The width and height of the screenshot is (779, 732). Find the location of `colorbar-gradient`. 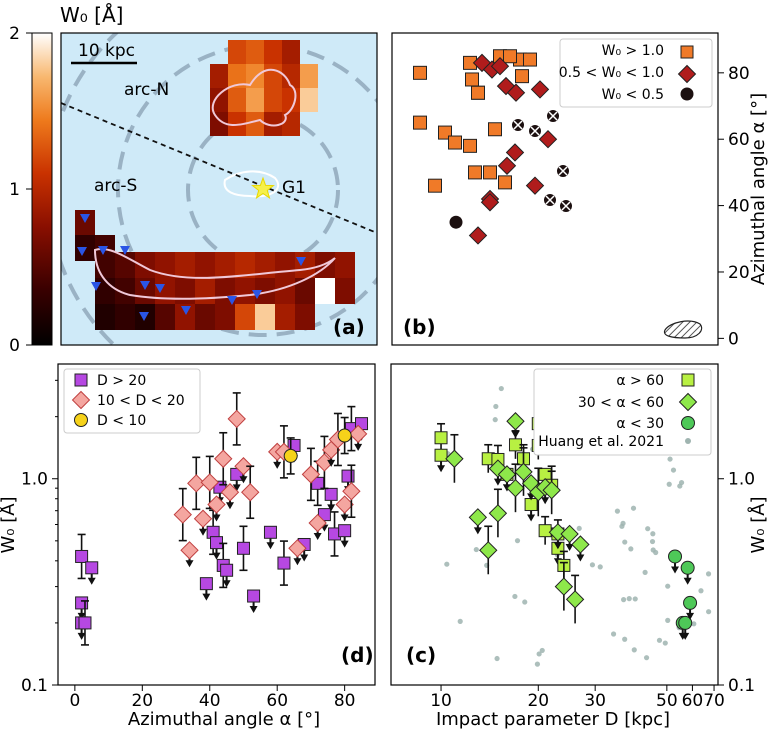

colorbar-gradient is located at coordinates (42, 189).